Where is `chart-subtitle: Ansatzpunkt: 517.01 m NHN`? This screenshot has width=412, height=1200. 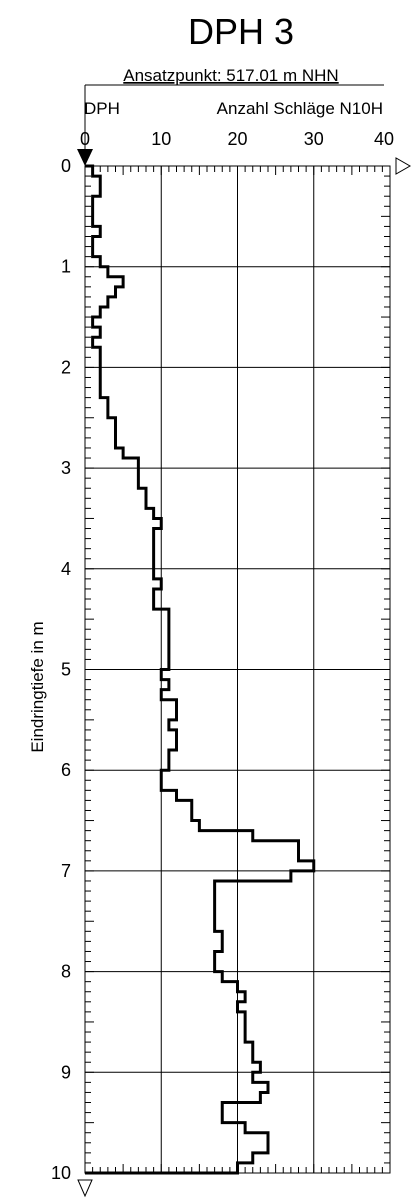 chart-subtitle: Ansatzpunkt: 517.01 m NHN is located at coordinates (230, 75).